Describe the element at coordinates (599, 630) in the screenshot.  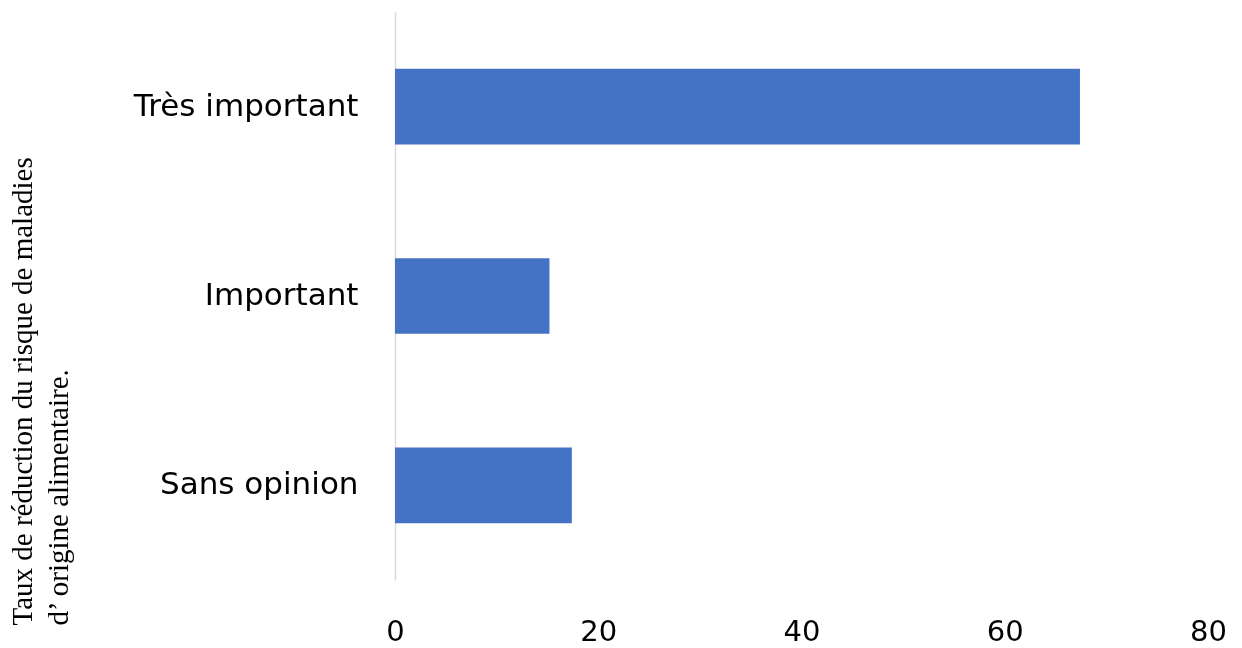
I see `x-tick-label: 20` at that location.